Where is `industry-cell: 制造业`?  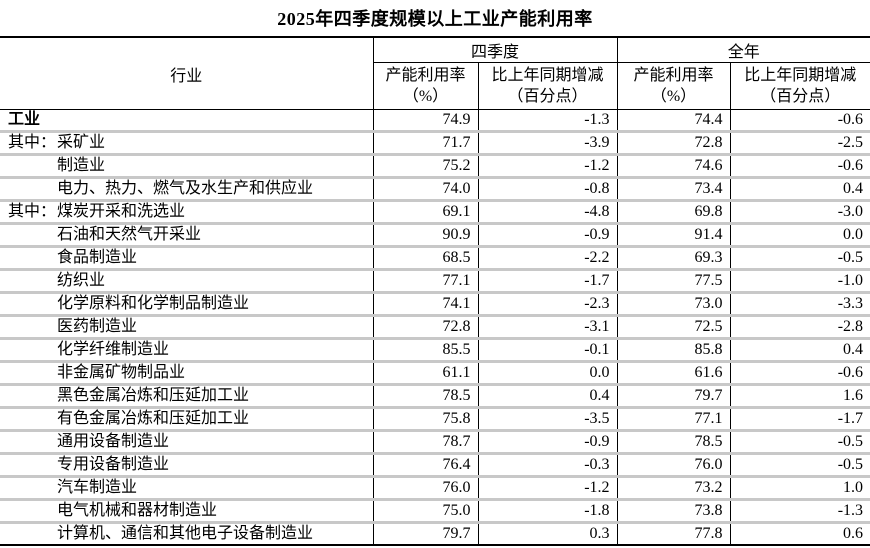 industry-cell: 制造业 is located at coordinates (186, 166).